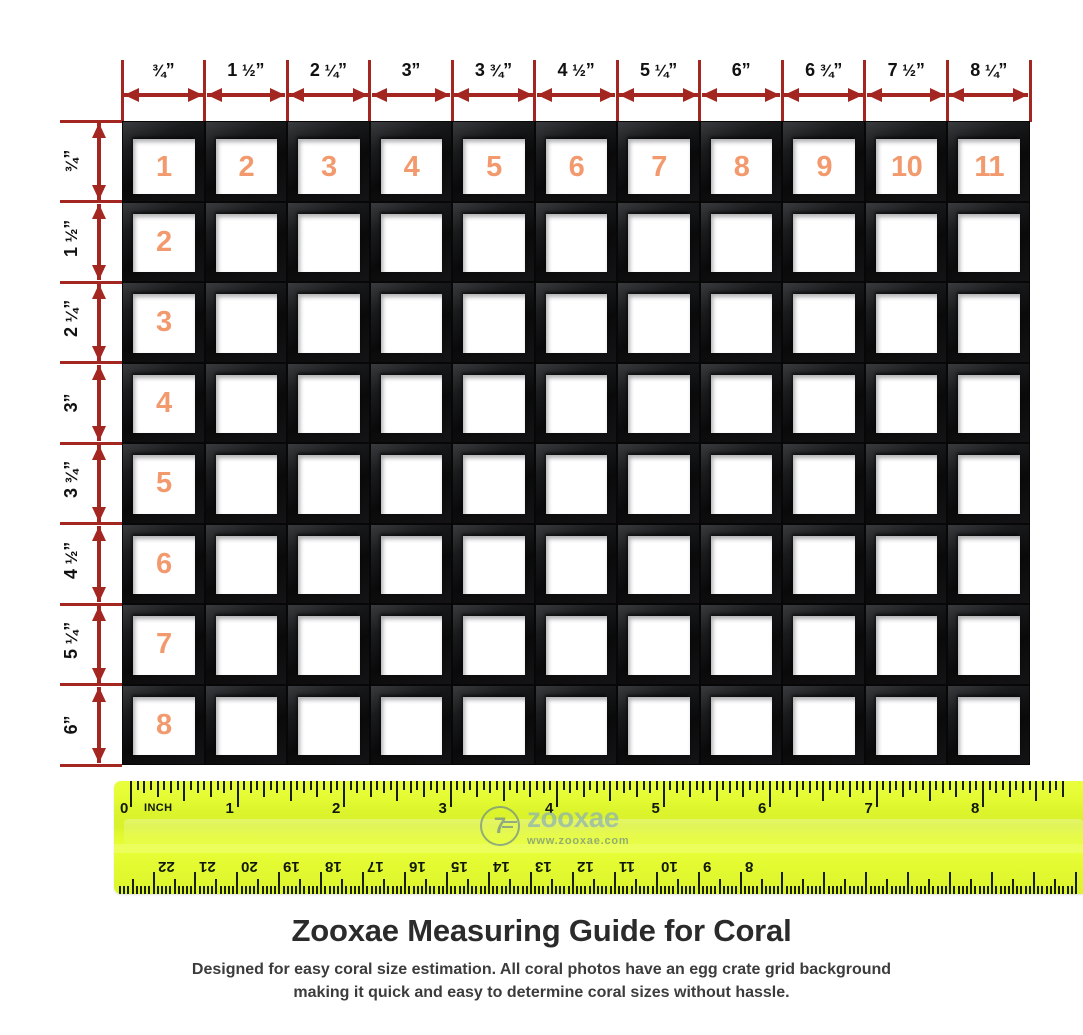  What do you see at coordinates (417, 866) in the screenshot?
I see `ruler-cm-label-16: 16` at bounding box center [417, 866].